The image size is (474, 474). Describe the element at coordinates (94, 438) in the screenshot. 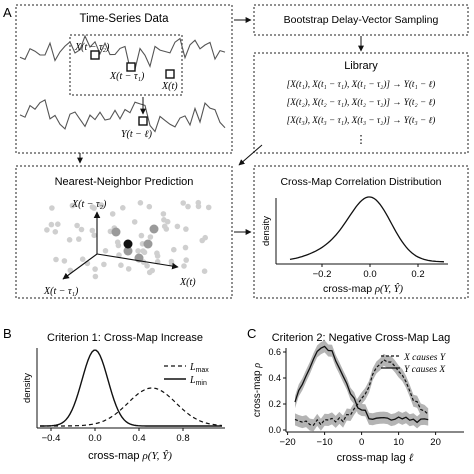

I see `panel-b-tick-label: 0.0` at that location.